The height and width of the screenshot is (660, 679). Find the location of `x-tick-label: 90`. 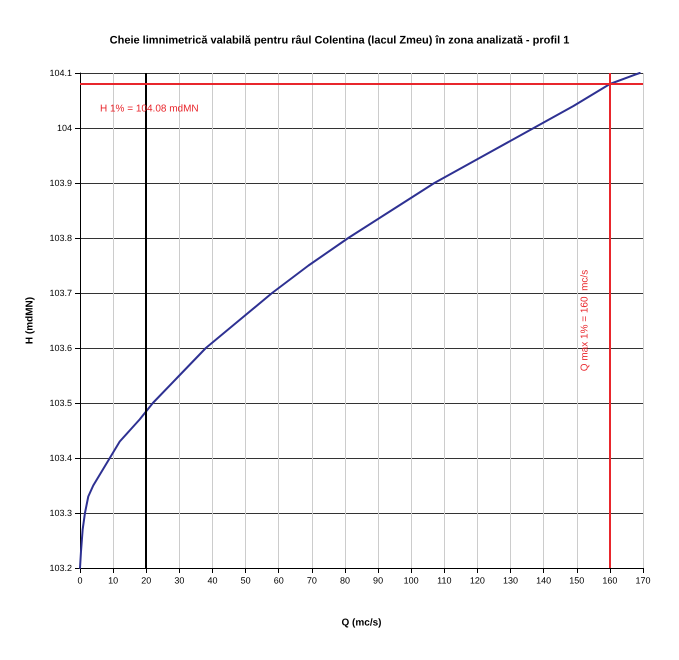

x-tick-label: 90 is located at coordinates (378, 581).